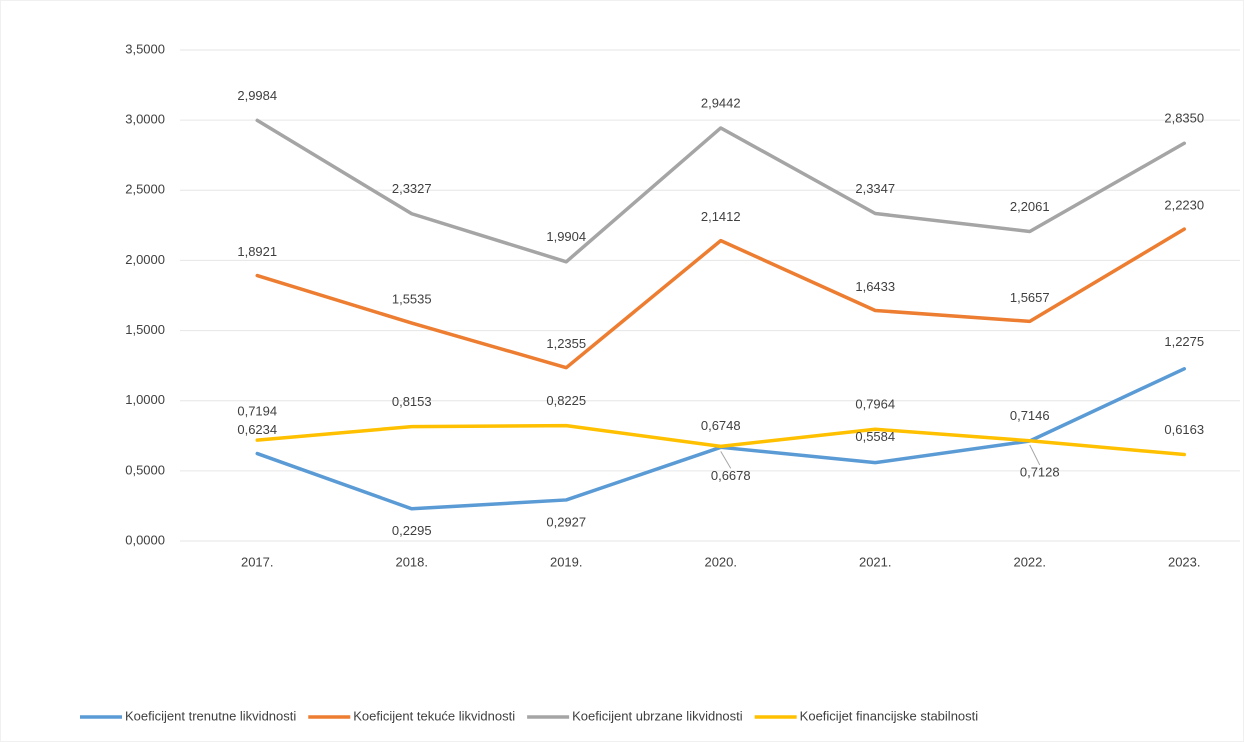 The height and width of the screenshot is (742, 1244). What do you see at coordinates (720, 561) in the screenshot?
I see `x-tick-label: 2020.` at bounding box center [720, 561].